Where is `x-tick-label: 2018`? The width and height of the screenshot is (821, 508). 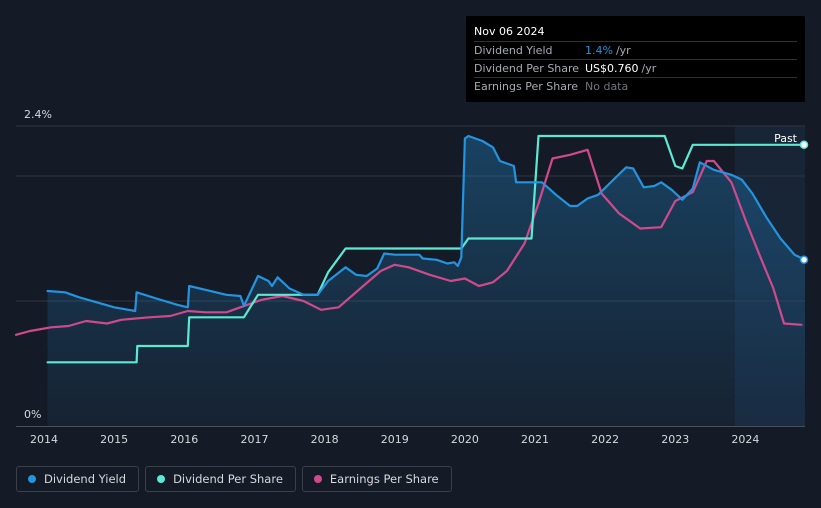
x-tick-label: 2018 is located at coordinates (325, 439).